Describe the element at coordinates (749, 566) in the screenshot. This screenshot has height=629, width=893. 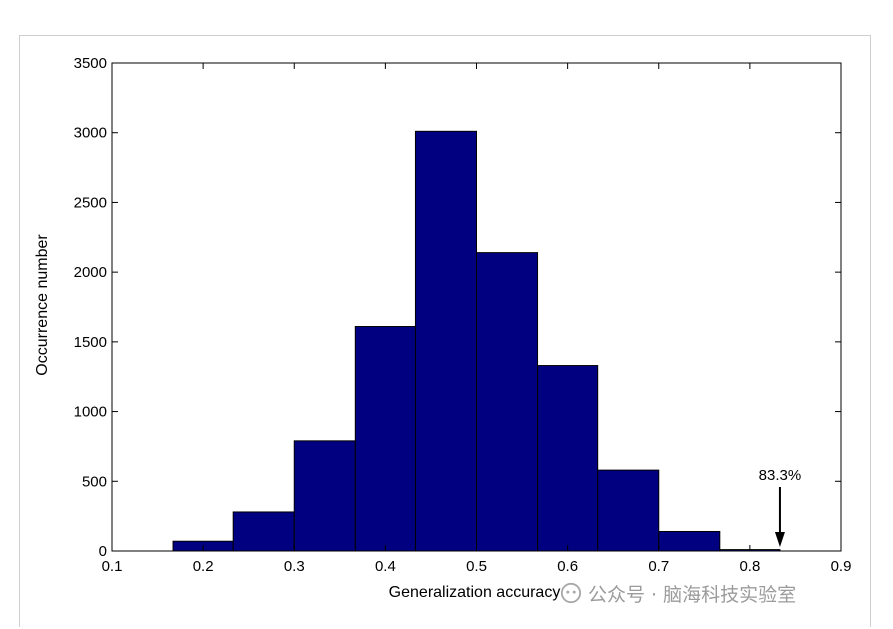
I see `x-tick-label: 0.8` at that location.